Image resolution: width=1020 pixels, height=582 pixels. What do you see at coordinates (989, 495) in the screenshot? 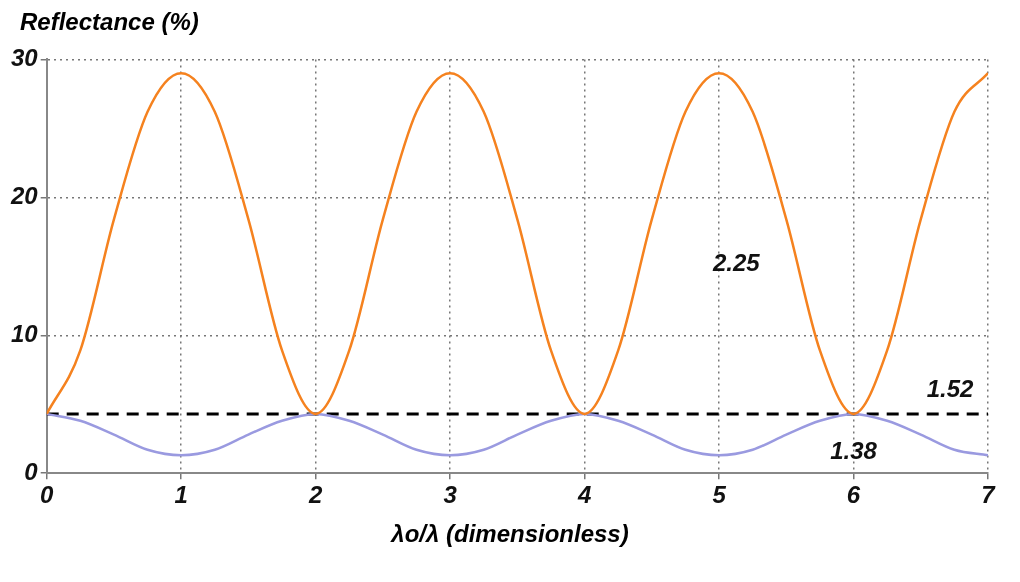
I see `x-tick-label: 7` at bounding box center [989, 495].